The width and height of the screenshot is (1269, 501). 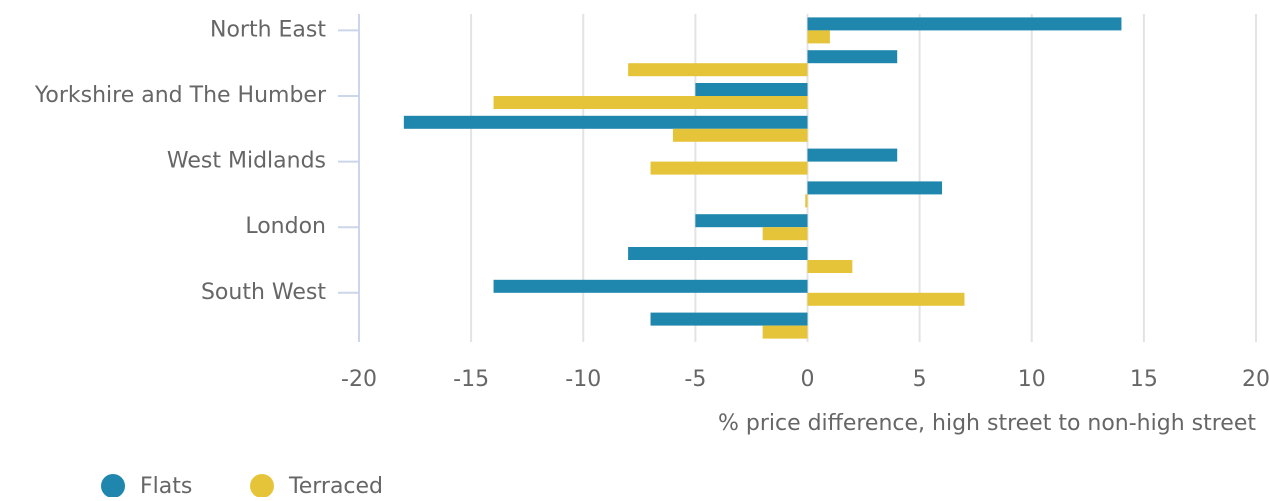 What do you see at coordinates (808, 379) in the screenshot?
I see `x-tick-label: 0` at bounding box center [808, 379].